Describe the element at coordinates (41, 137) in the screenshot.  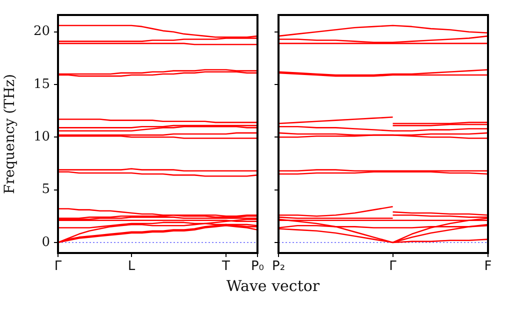
I see `y-tick-label: 10` at that location.